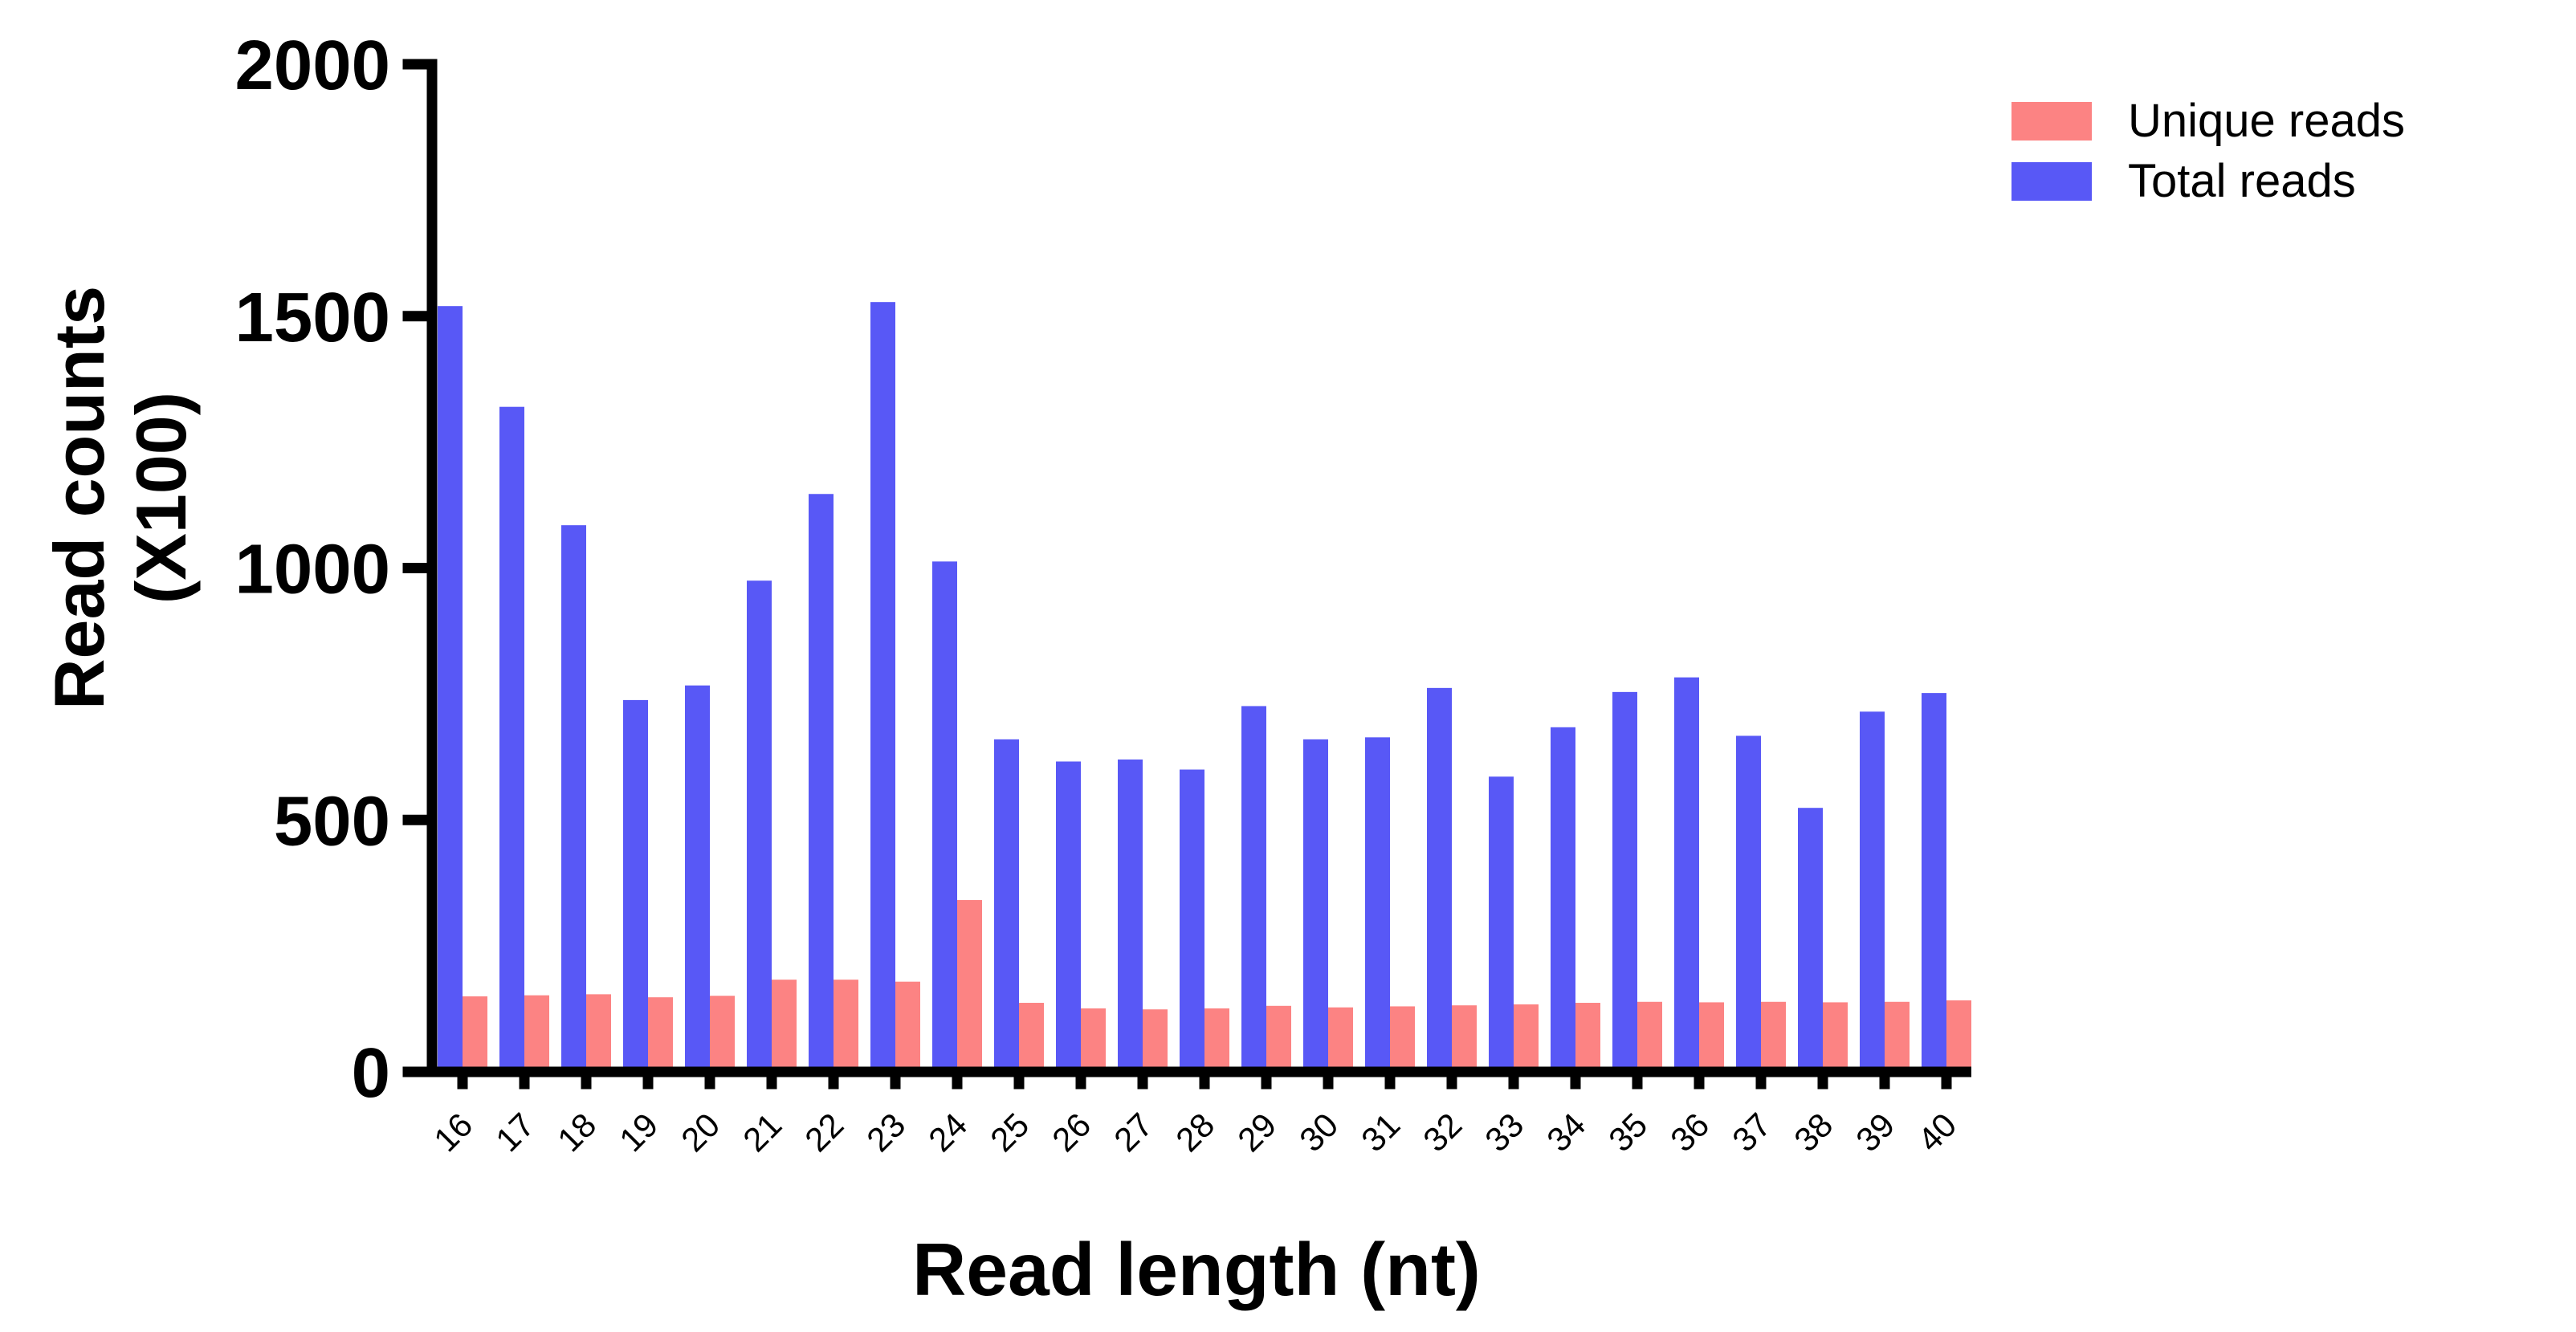 The image size is (2576, 1332). I want to click on x-tick-label-17: 17, so click(514, 1133).